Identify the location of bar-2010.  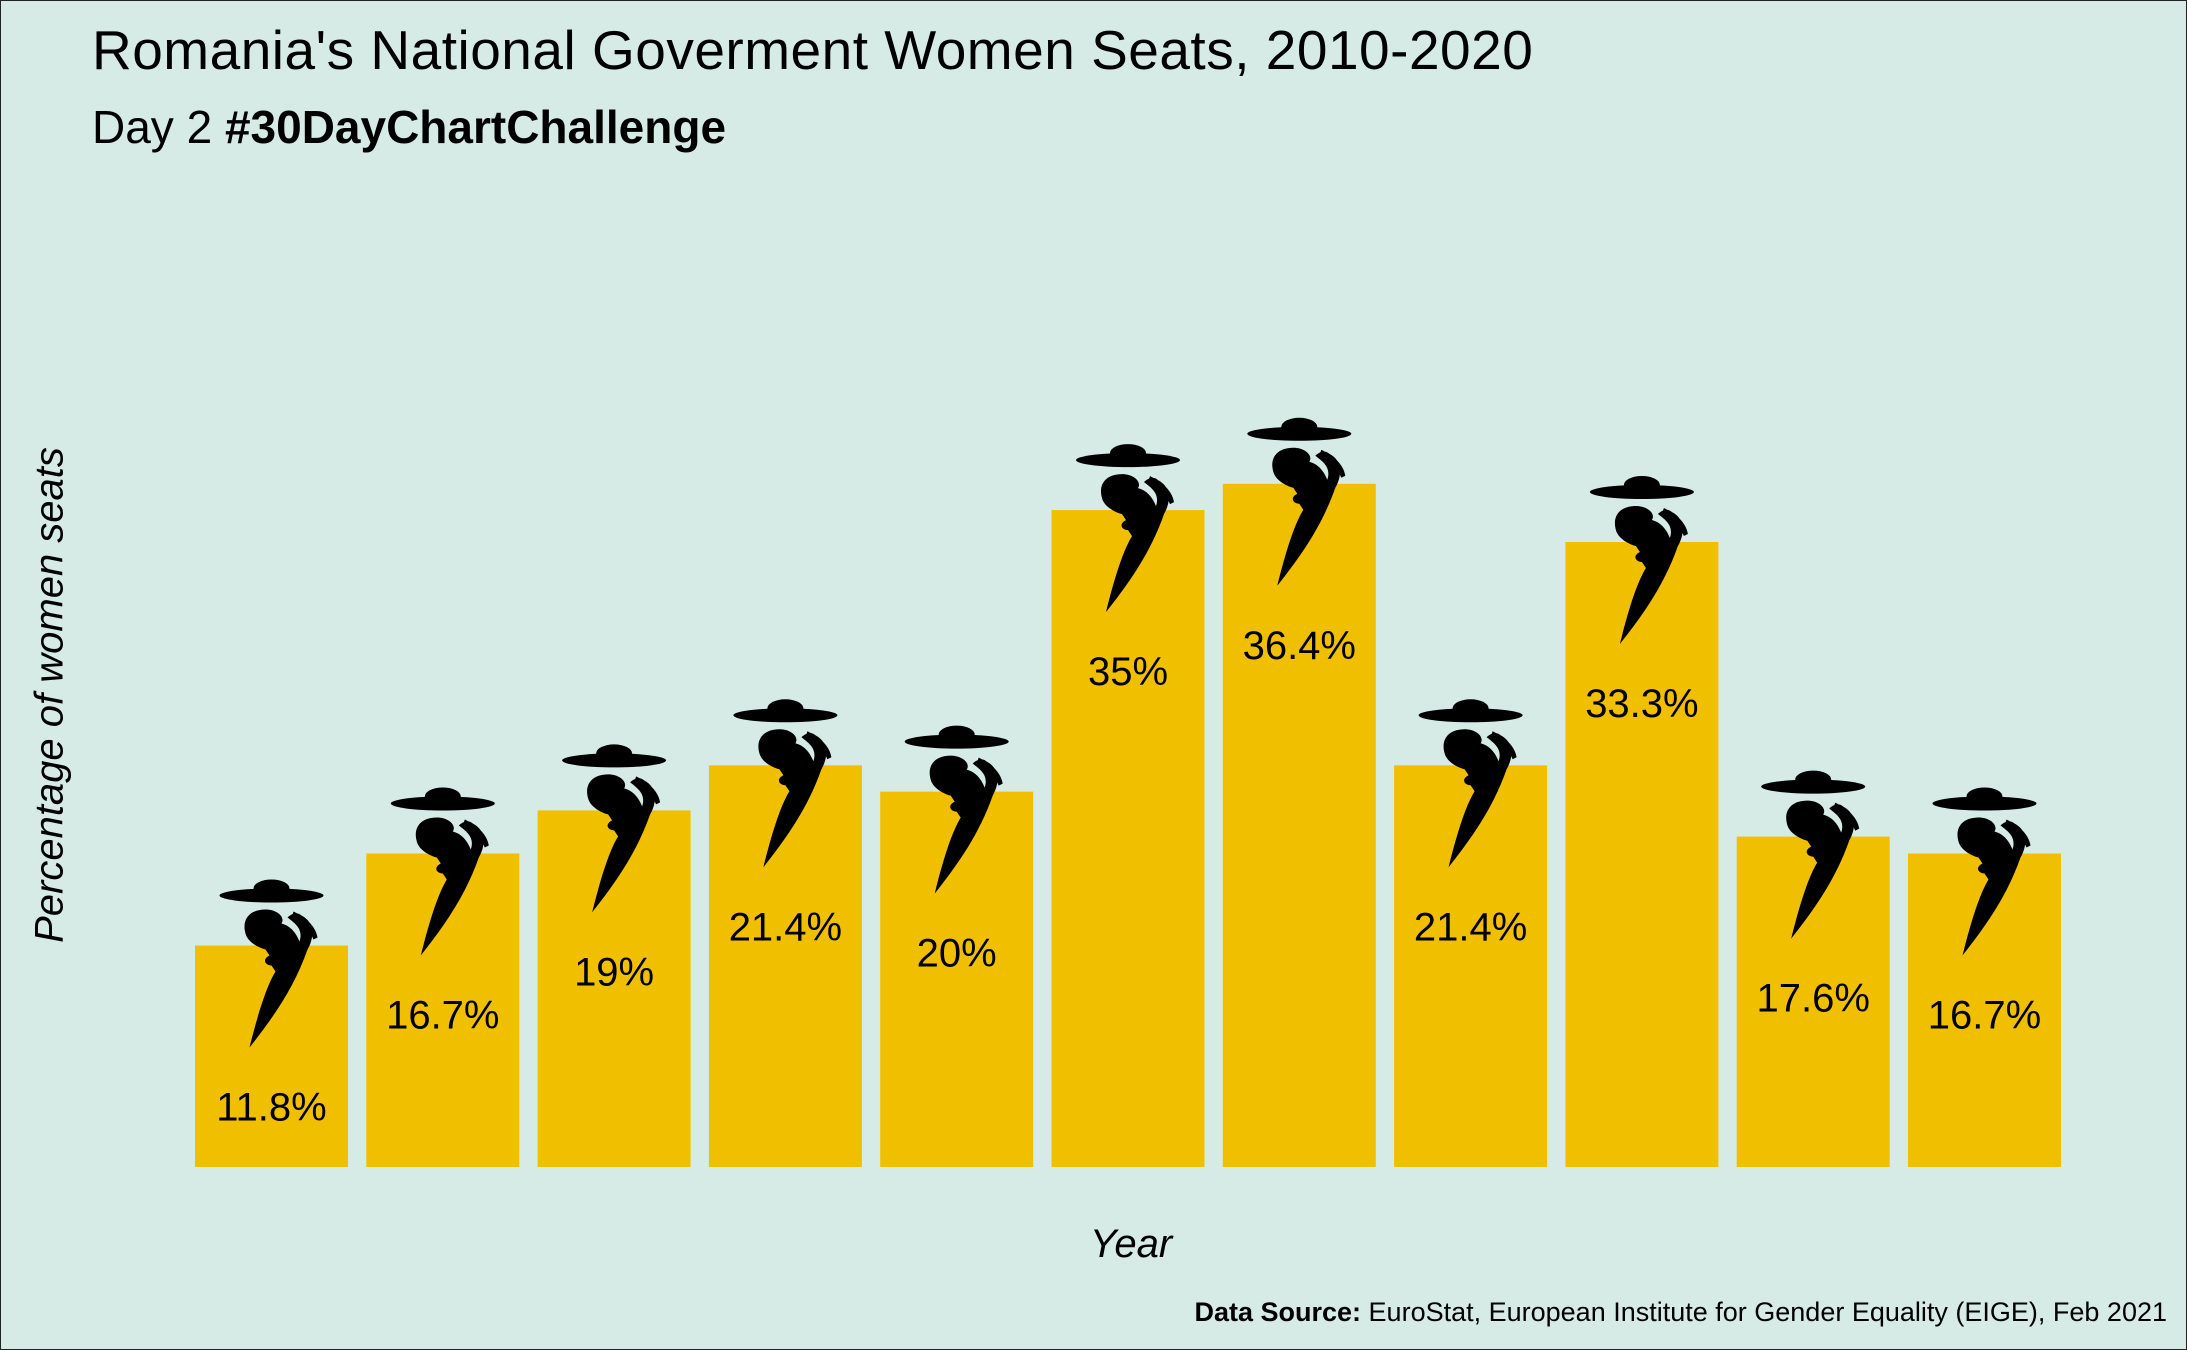
(271, 1056).